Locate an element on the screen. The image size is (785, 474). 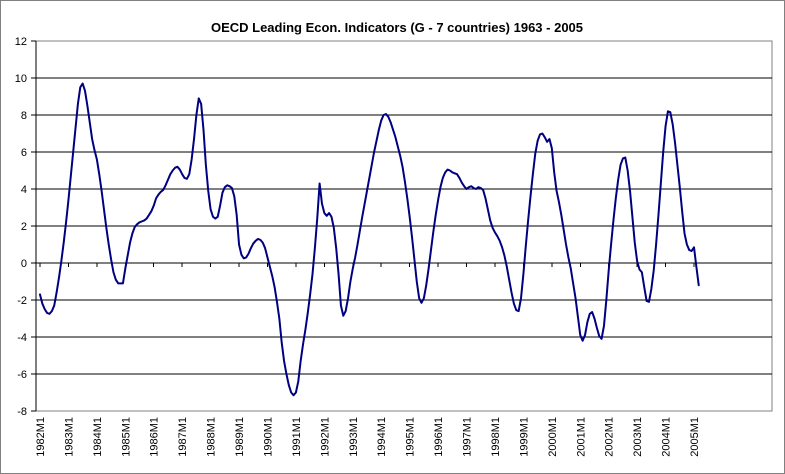
x-axis-tick-label: 1998M1 is located at coordinates (496, 437).